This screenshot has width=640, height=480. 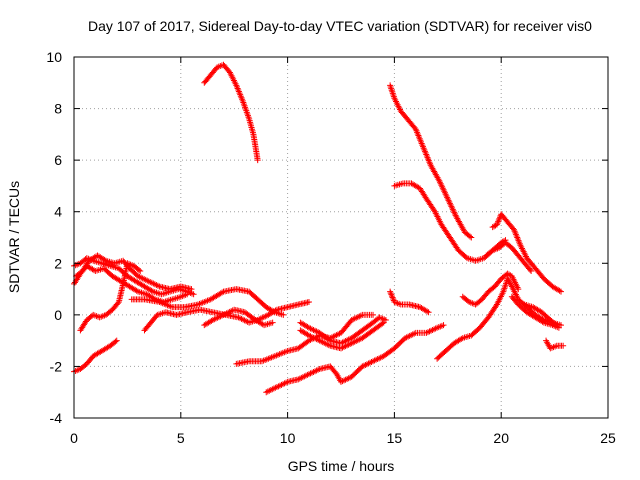 I want to click on x-tick-label: 15, so click(x=395, y=438).